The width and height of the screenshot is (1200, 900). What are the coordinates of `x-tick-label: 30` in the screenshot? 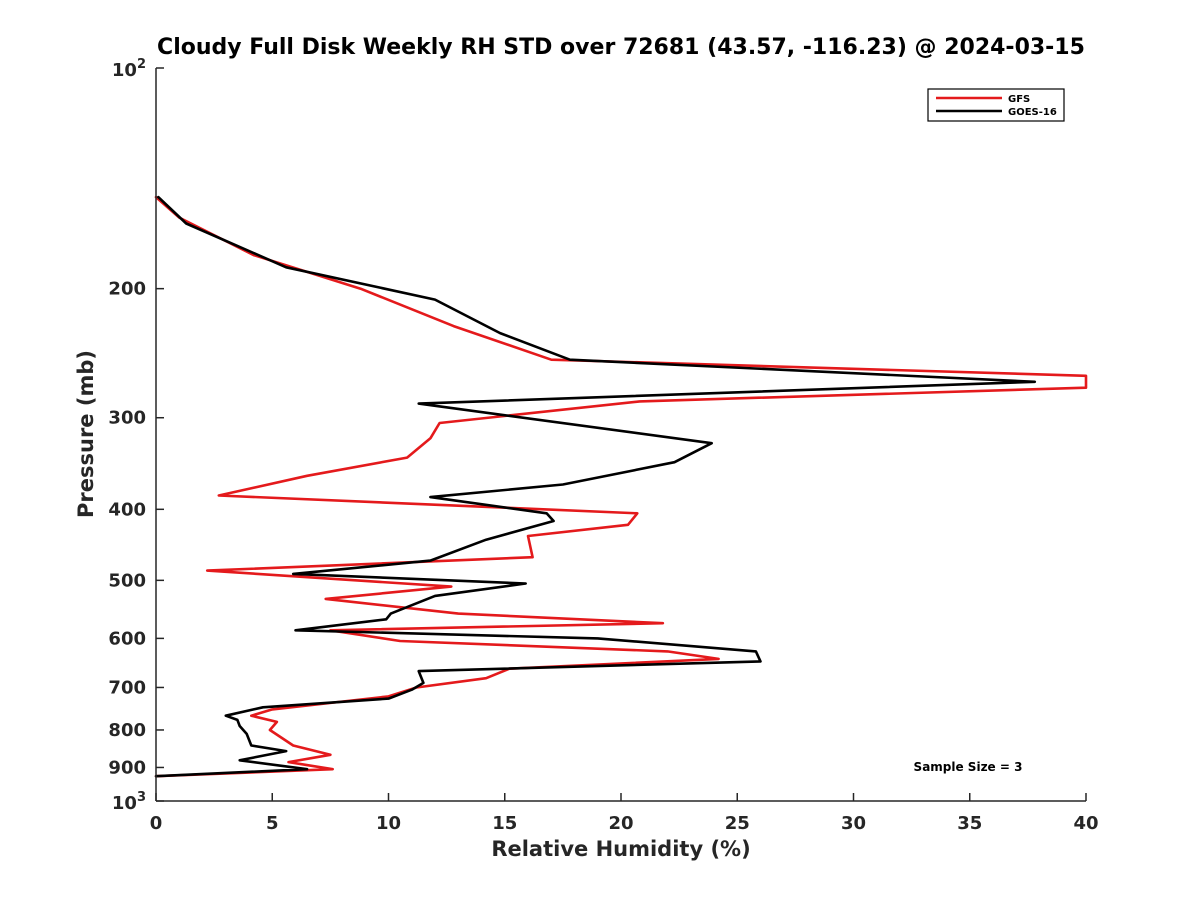 It's located at (853, 823).